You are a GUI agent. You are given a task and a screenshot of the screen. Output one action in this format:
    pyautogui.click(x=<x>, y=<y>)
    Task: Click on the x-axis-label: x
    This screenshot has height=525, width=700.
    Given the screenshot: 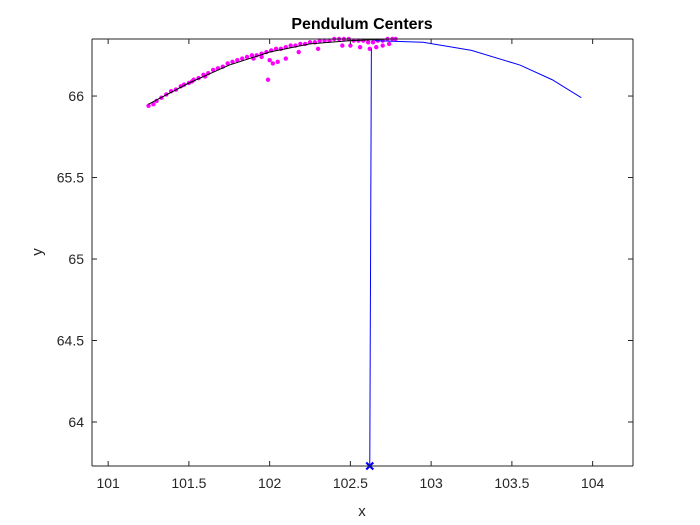 What is the action you would take?
    pyautogui.click(x=362, y=511)
    